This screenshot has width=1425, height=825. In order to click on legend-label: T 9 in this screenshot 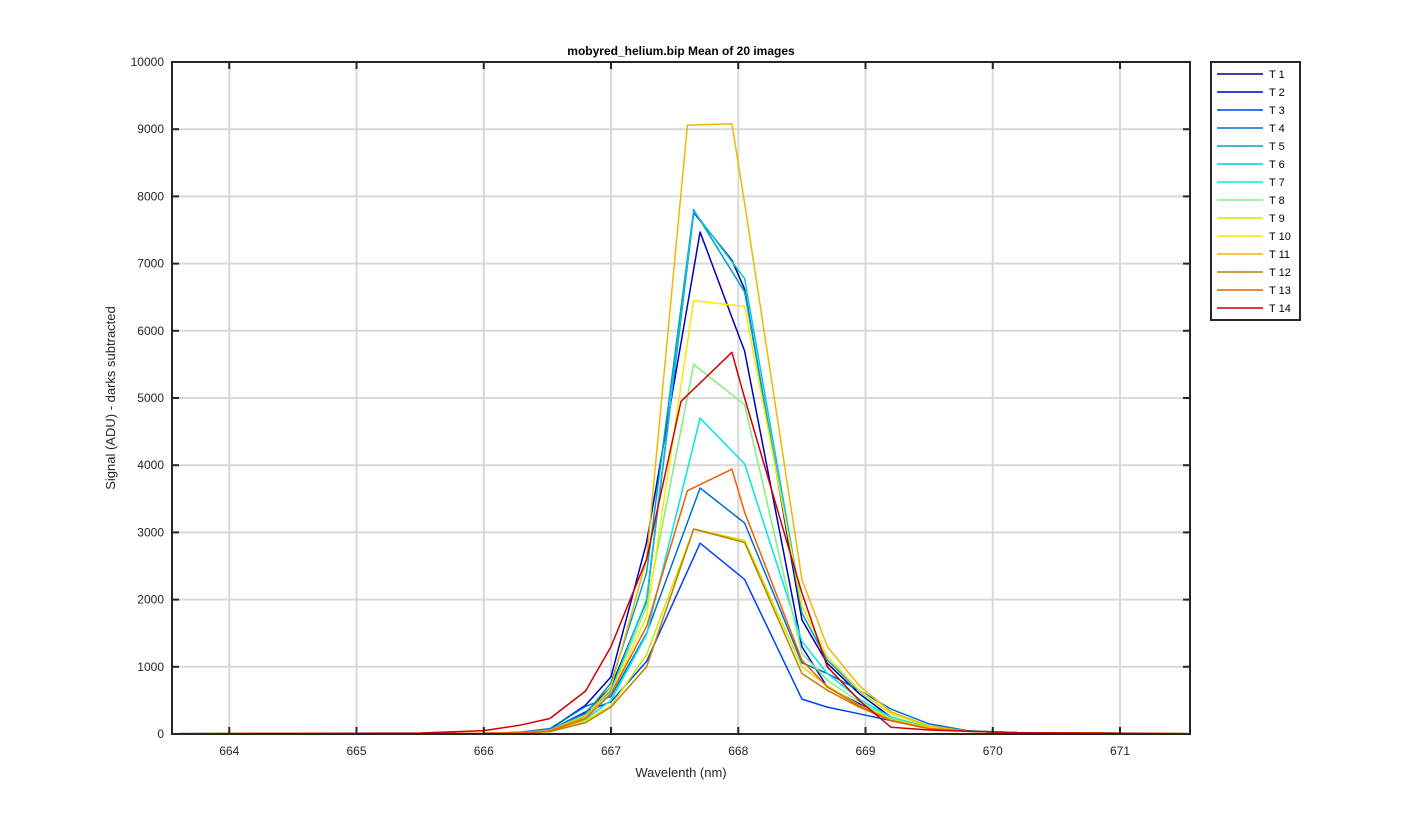, I will do `click(1277, 219)`.